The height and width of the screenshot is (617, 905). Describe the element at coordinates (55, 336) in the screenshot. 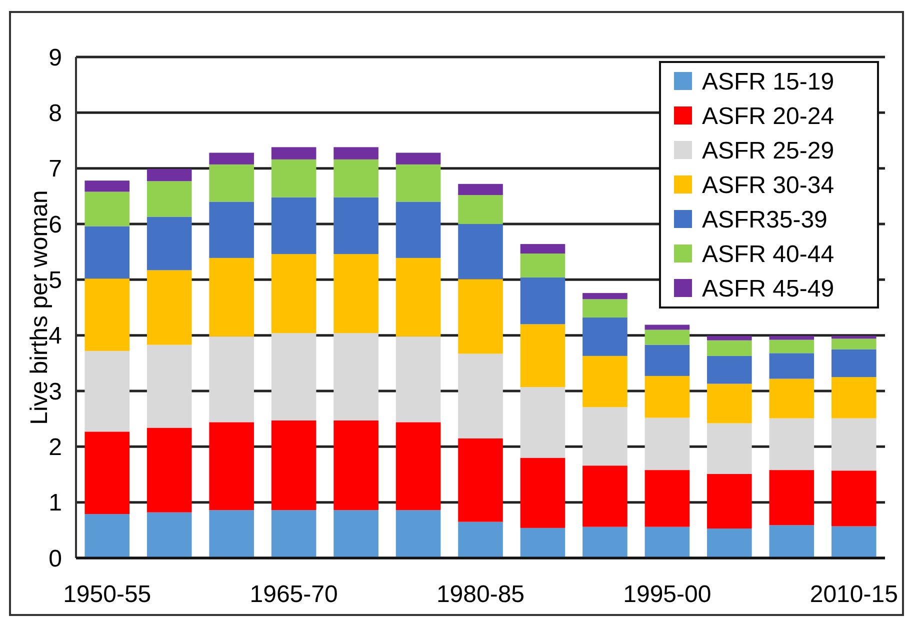

I see `y-tick-label: 4` at that location.